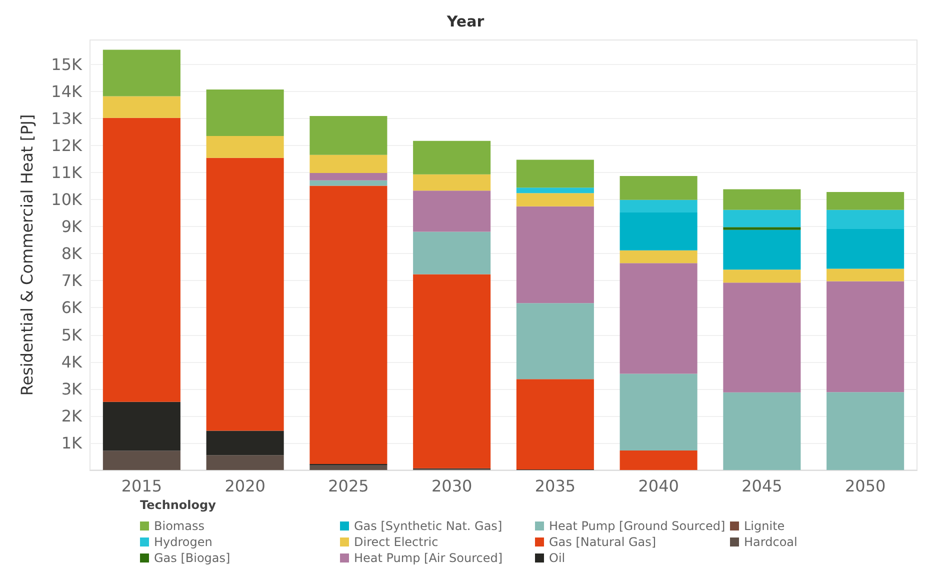  I want to click on legend-label: Hardcoal, so click(771, 542).